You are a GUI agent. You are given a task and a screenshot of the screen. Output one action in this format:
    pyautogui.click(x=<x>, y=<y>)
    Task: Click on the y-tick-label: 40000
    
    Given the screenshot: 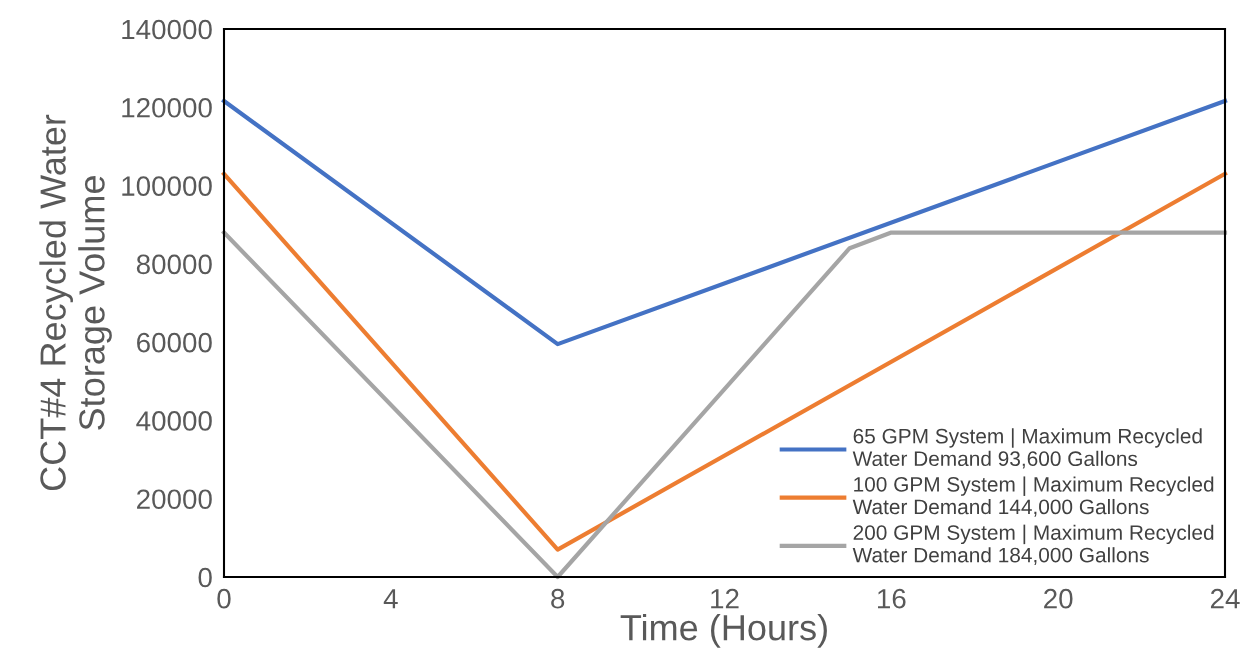 What is the action you would take?
    pyautogui.click(x=174, y=421)
    